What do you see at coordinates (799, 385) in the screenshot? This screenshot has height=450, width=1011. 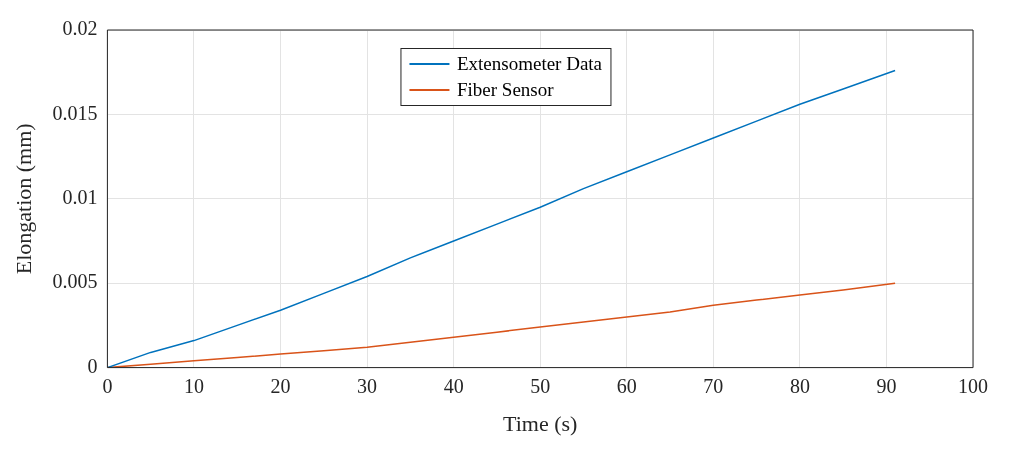 I see `x-tick-label: 80` at bounding box center [799, 385].